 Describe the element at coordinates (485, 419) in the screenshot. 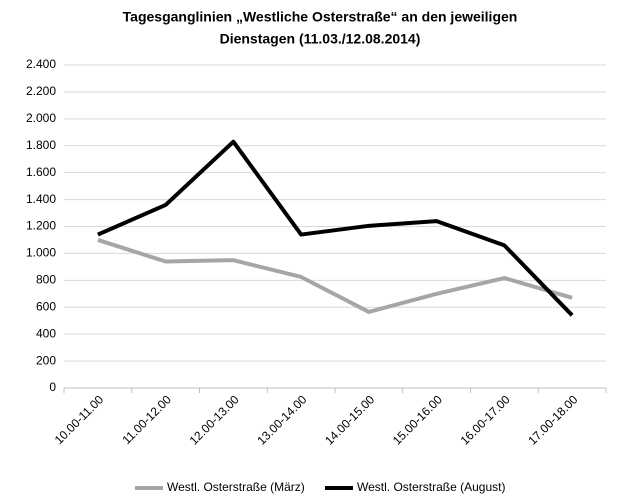

I see `x-tick-label: 16.00-17.00` at that location.